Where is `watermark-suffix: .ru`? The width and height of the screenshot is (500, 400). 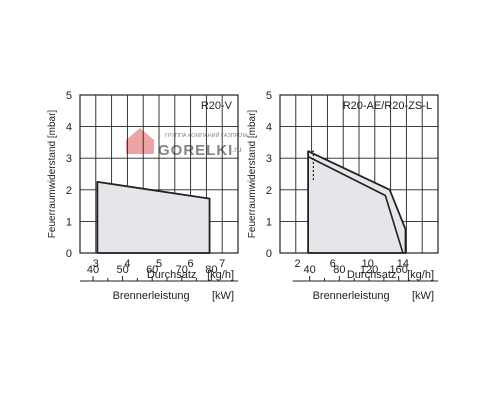 watermark-suffix: .ru is located at coordinates (236, 149).